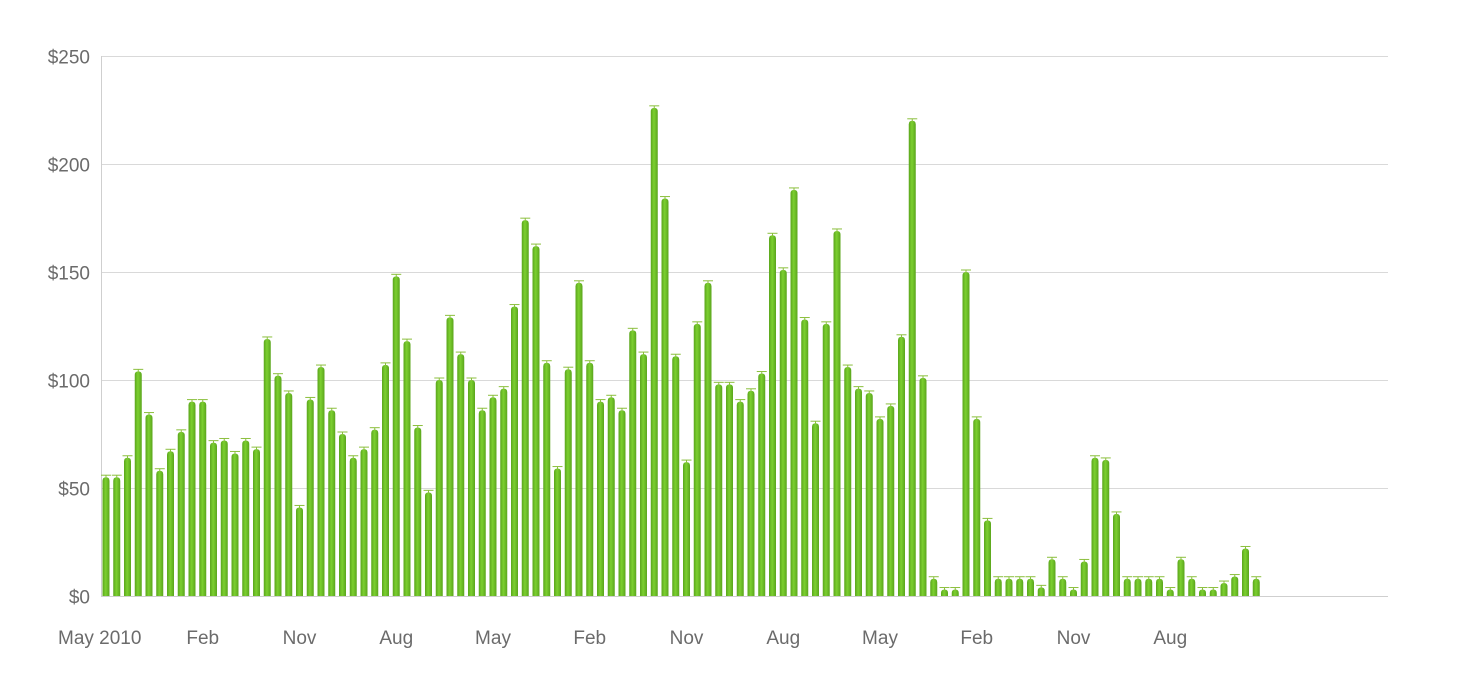  What do you see at coordinates (300, 638) in the screenshot?
I see `x-tick-label: Nov` at bounding box center [300, 638].